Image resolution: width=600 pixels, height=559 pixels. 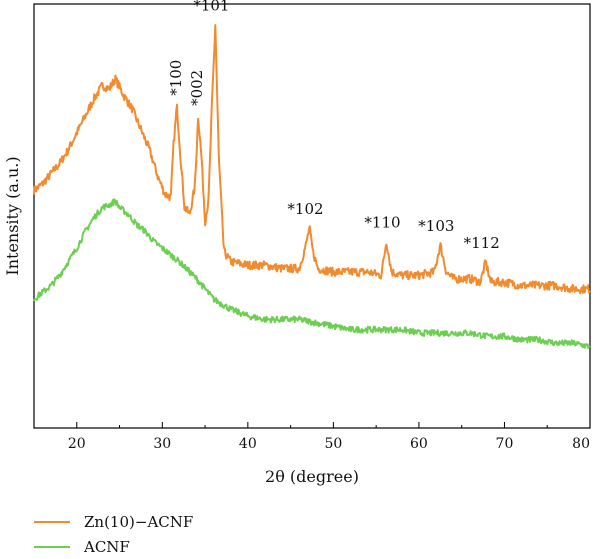 I want to click on peak-label: *002, so click(x=197, y=88).